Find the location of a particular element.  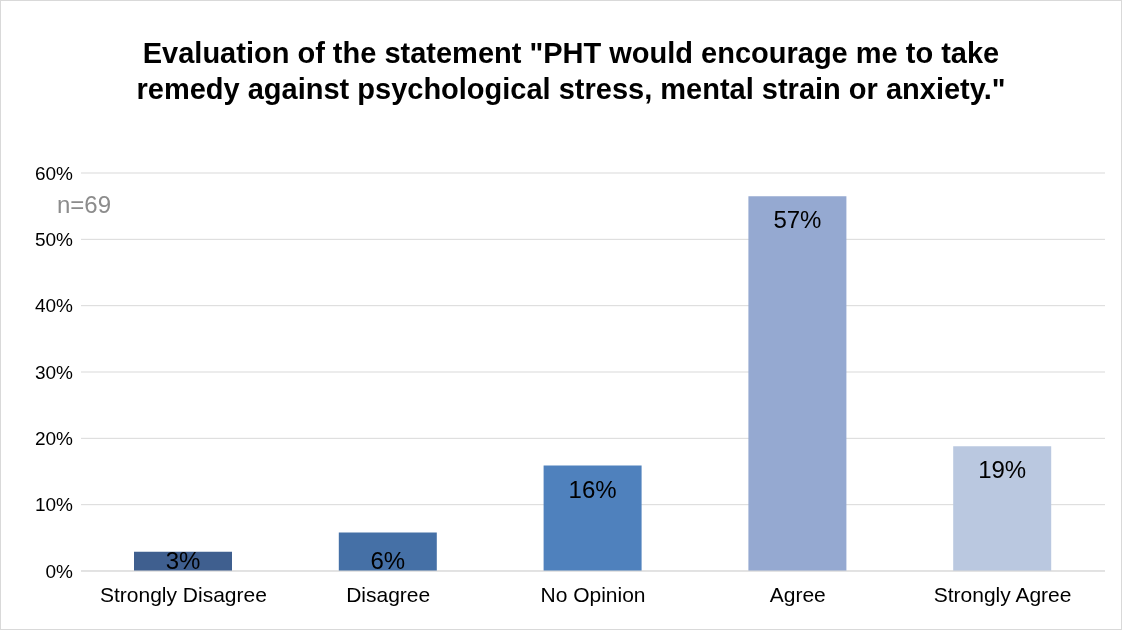

x-tick-label: Strongly Disagree is located at coordinates (183, 594).